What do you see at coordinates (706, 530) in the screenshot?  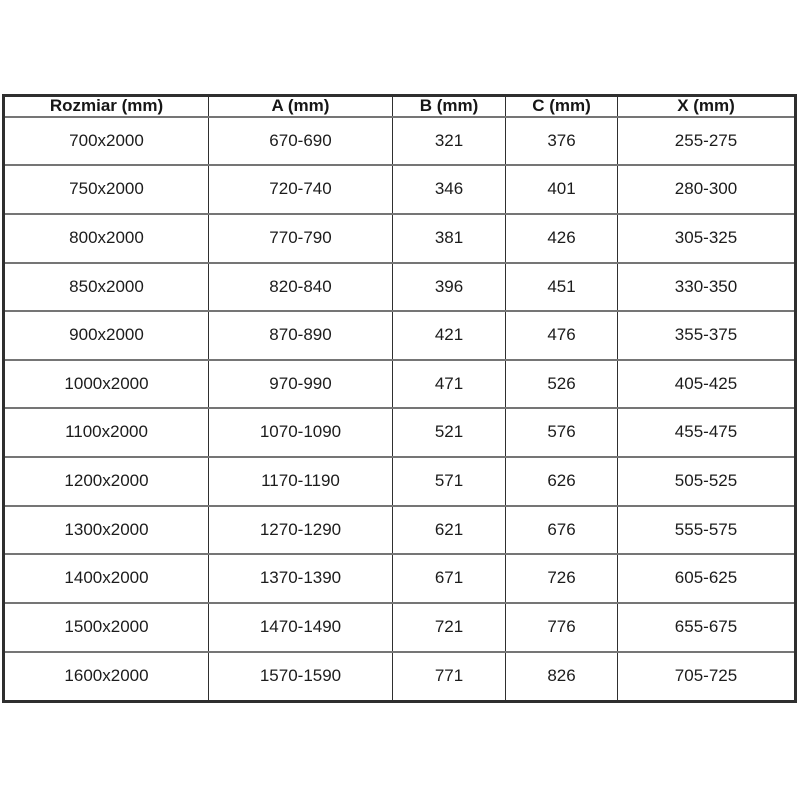 I see `table-cell: 555-575` at bounding box center [706, 530].